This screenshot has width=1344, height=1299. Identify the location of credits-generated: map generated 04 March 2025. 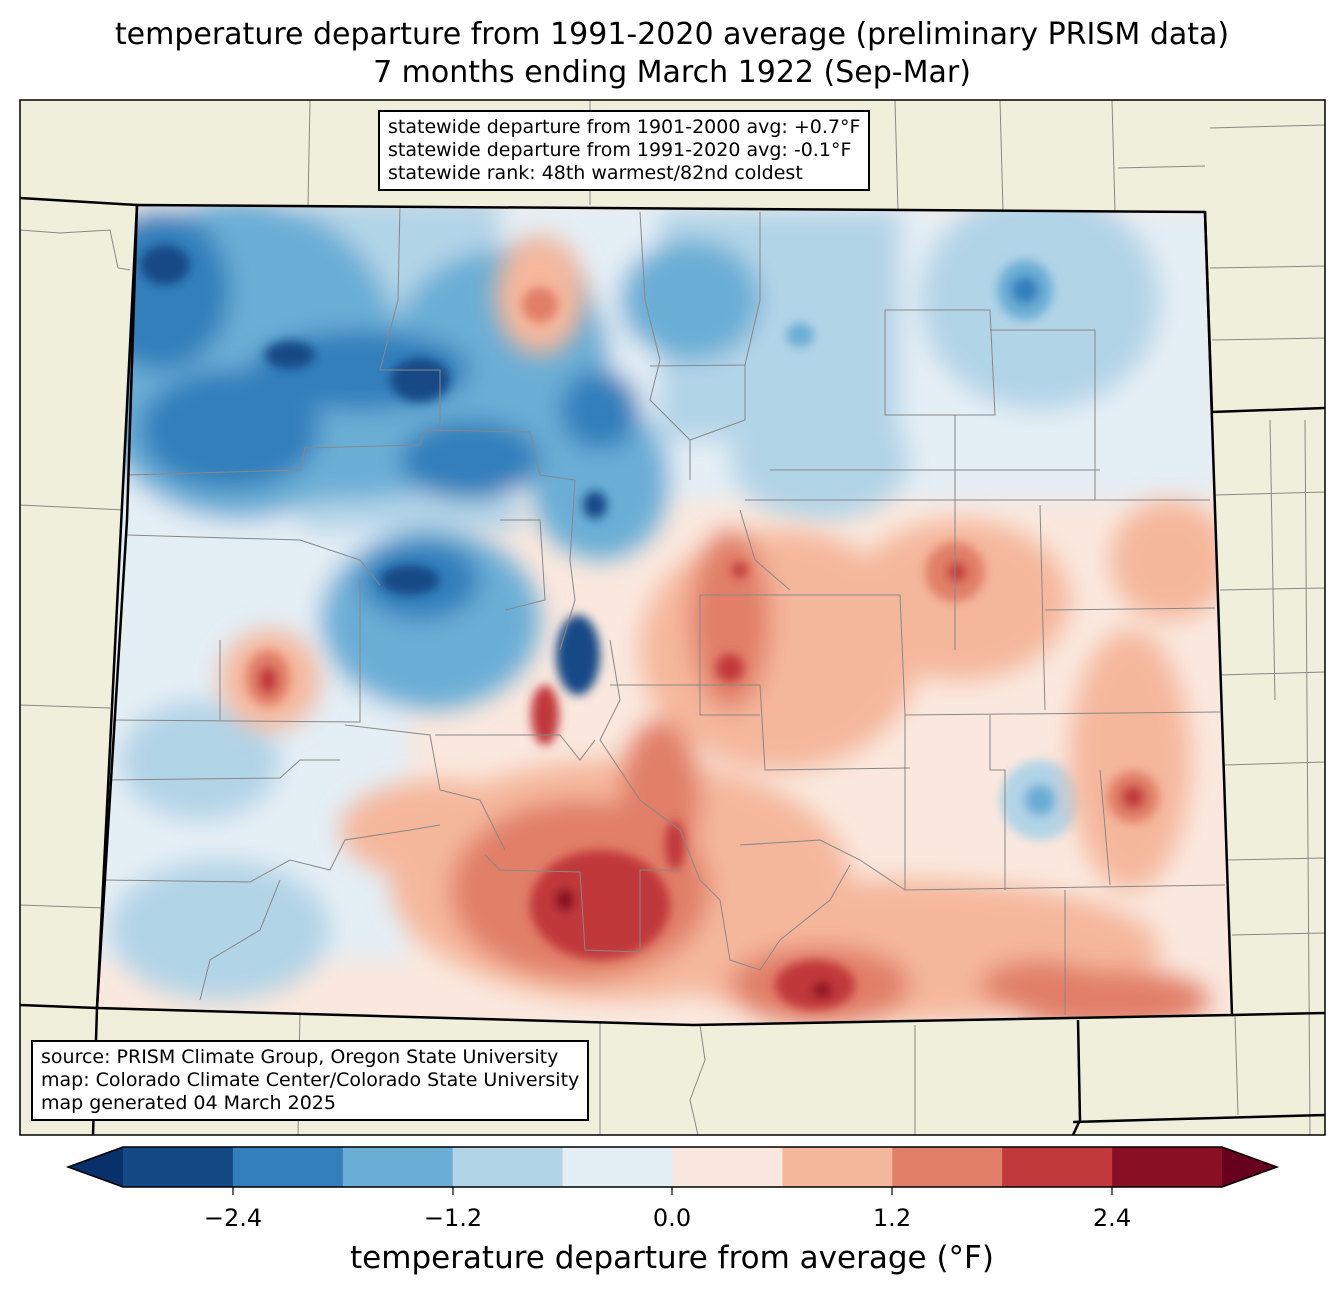
(188, 1103).